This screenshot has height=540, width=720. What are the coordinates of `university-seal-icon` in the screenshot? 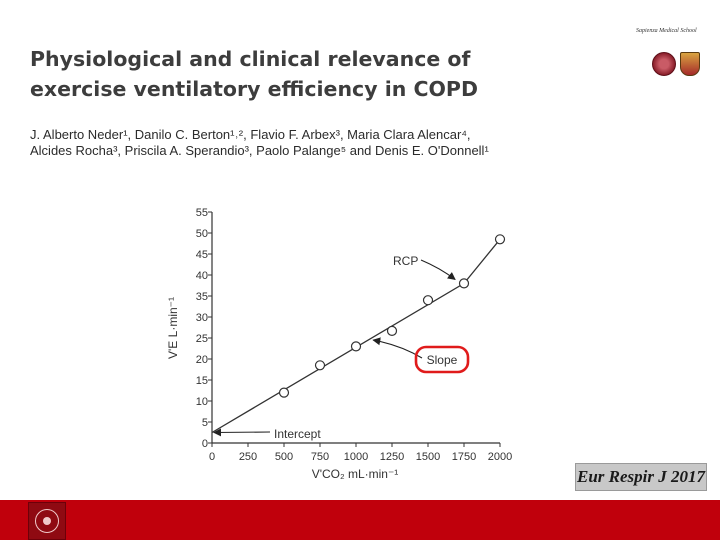 It's located at (664, 64).